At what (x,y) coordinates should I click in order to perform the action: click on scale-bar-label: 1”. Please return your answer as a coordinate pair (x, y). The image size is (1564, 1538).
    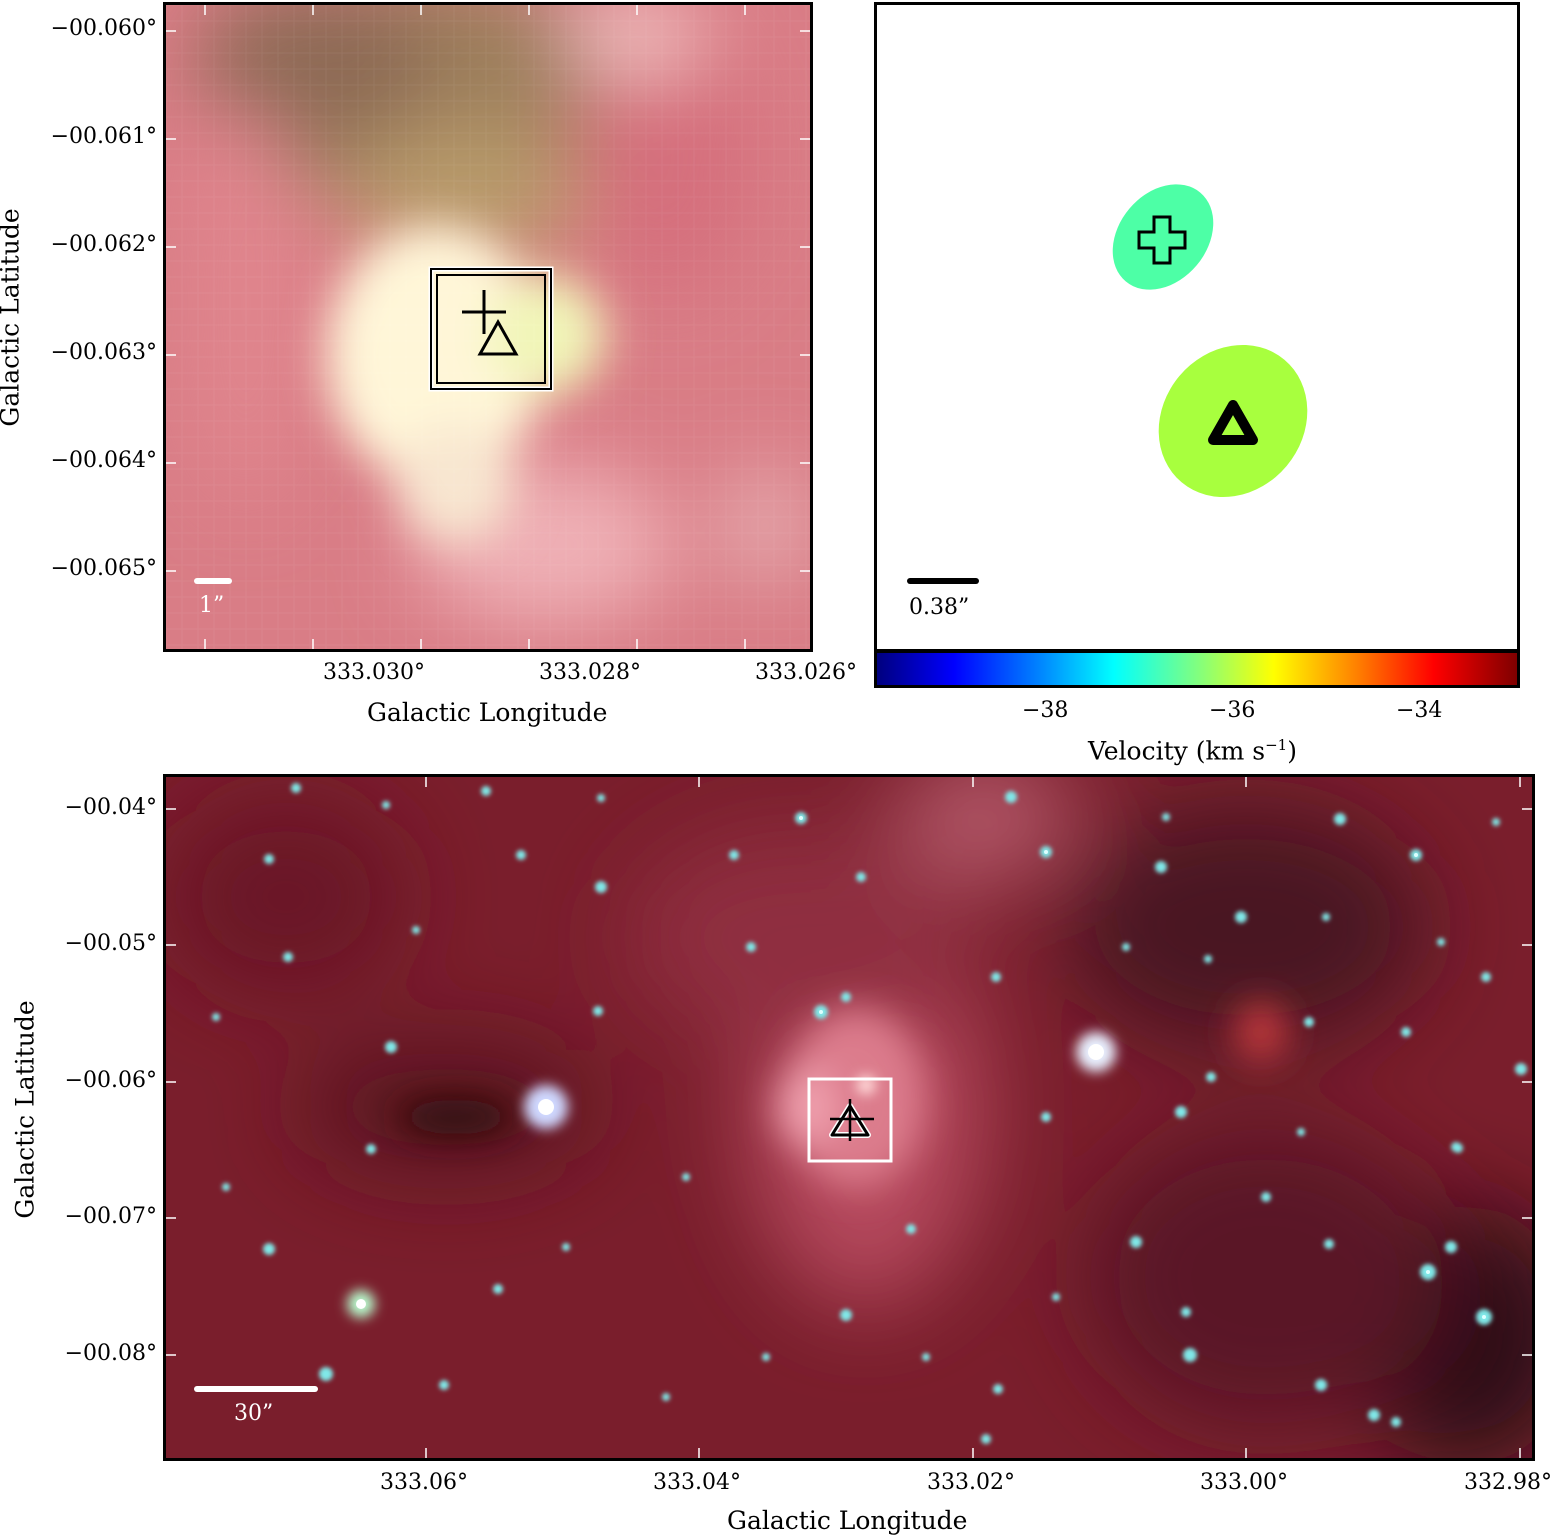
    Looking at the image, I should click on (212, 605).